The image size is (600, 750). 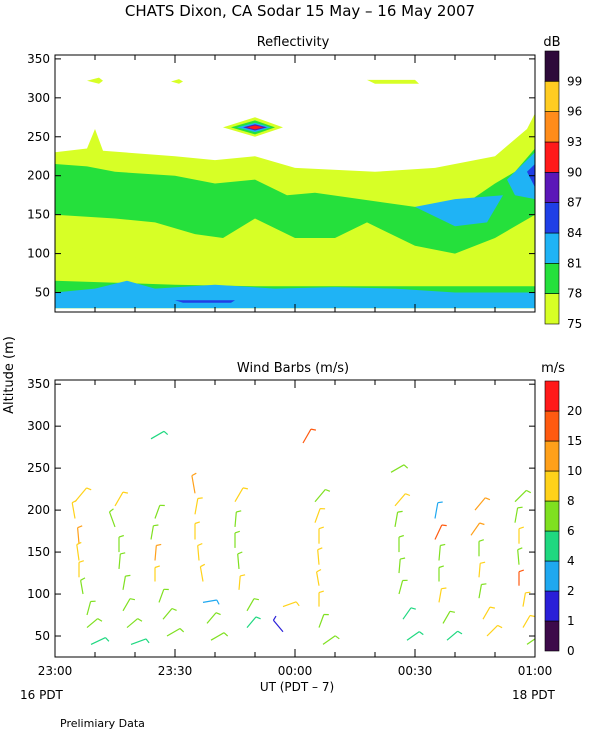 What do you see at coordinates (175, 671) in the screenshot?
I see `x-tick-label: 23:30` at bounding box center [175, 671].